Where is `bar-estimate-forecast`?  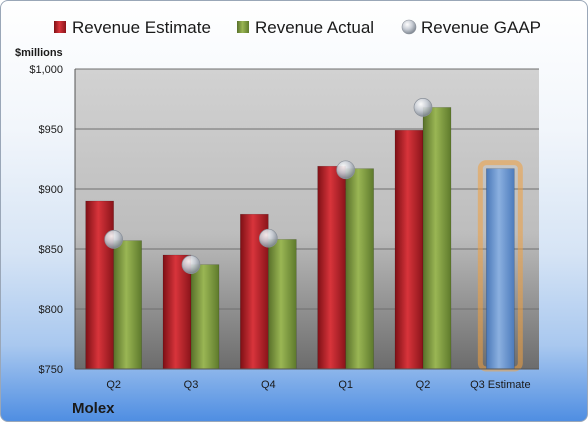 bar-estimate-forecast is located at coordinates (500, 269).